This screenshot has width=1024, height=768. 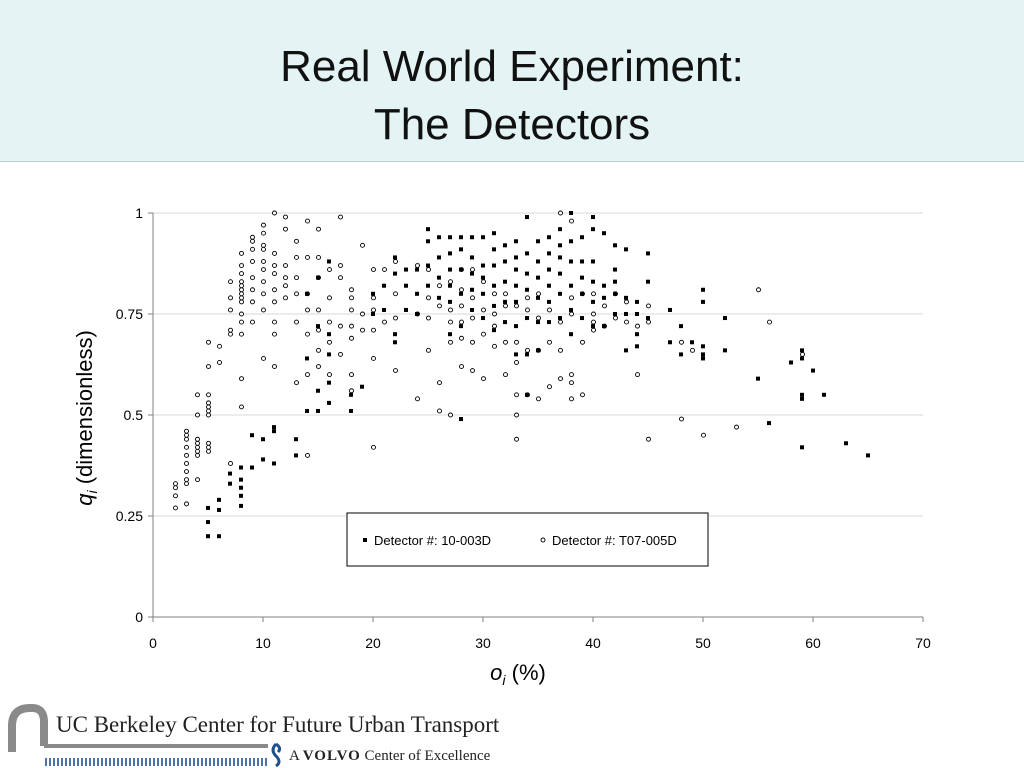 What do you see at coordinates (512, 66) in the screenshot?
I see `title-line-1: Real World Experiment:` at bounding box center [512, 66].